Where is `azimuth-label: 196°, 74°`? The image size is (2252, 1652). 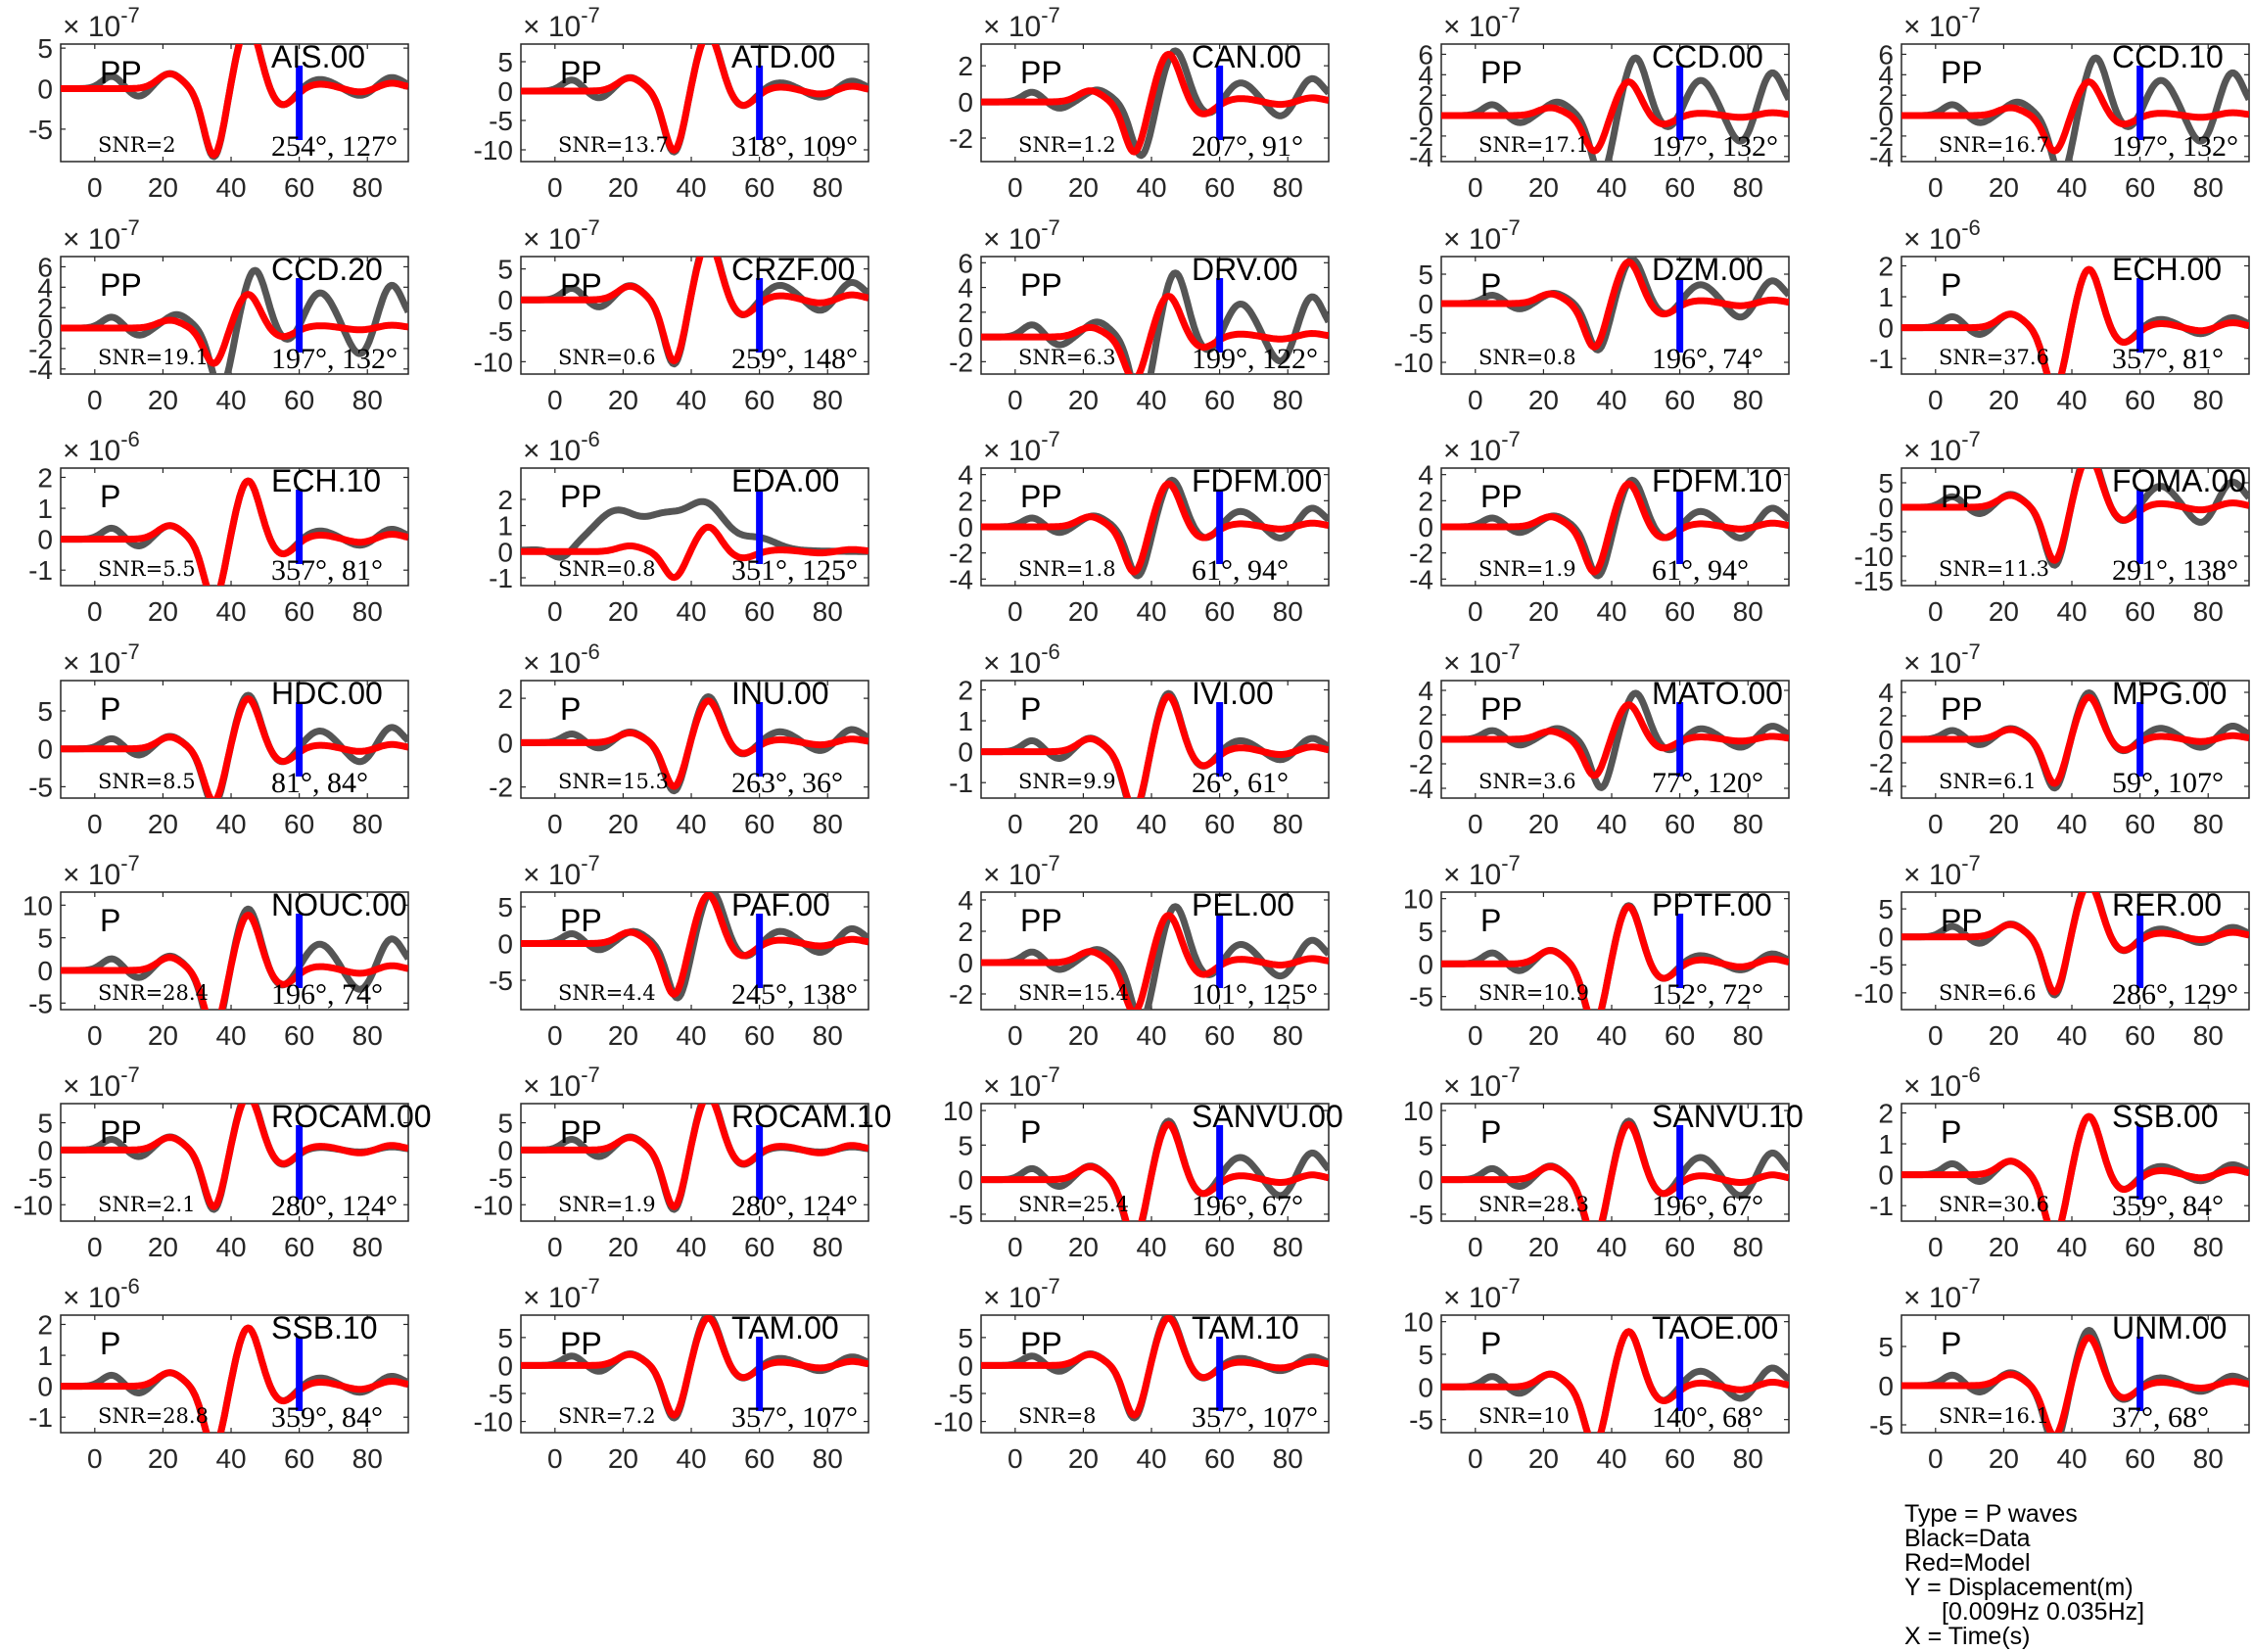 azimuth-label: 196°, 74° is located at coordinates (327, 994).